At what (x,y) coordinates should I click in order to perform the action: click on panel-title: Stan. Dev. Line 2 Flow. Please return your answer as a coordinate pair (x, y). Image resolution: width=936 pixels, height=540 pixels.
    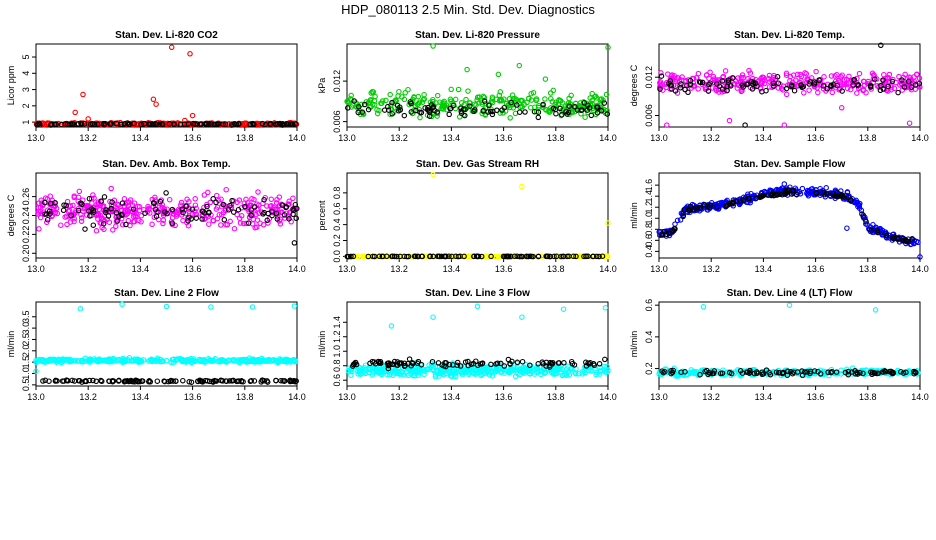
    Looking at the image, I should click on (166, 293).